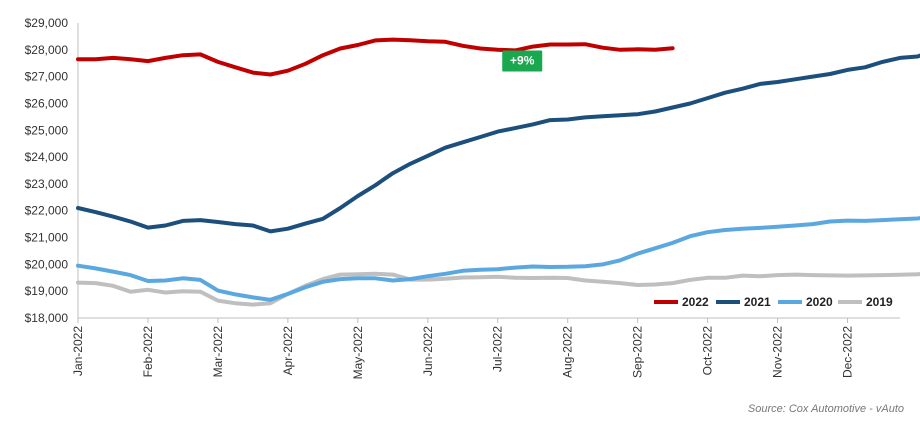  I want to click on x-tick-label: Oct-2022, so click(708, 351).